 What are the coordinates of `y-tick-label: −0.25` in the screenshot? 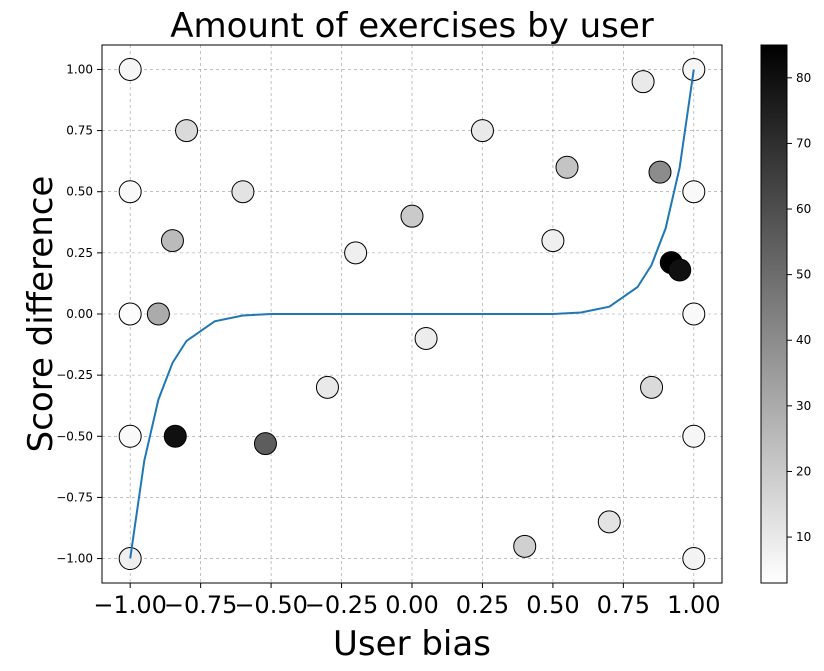 It's located at (74, 375).